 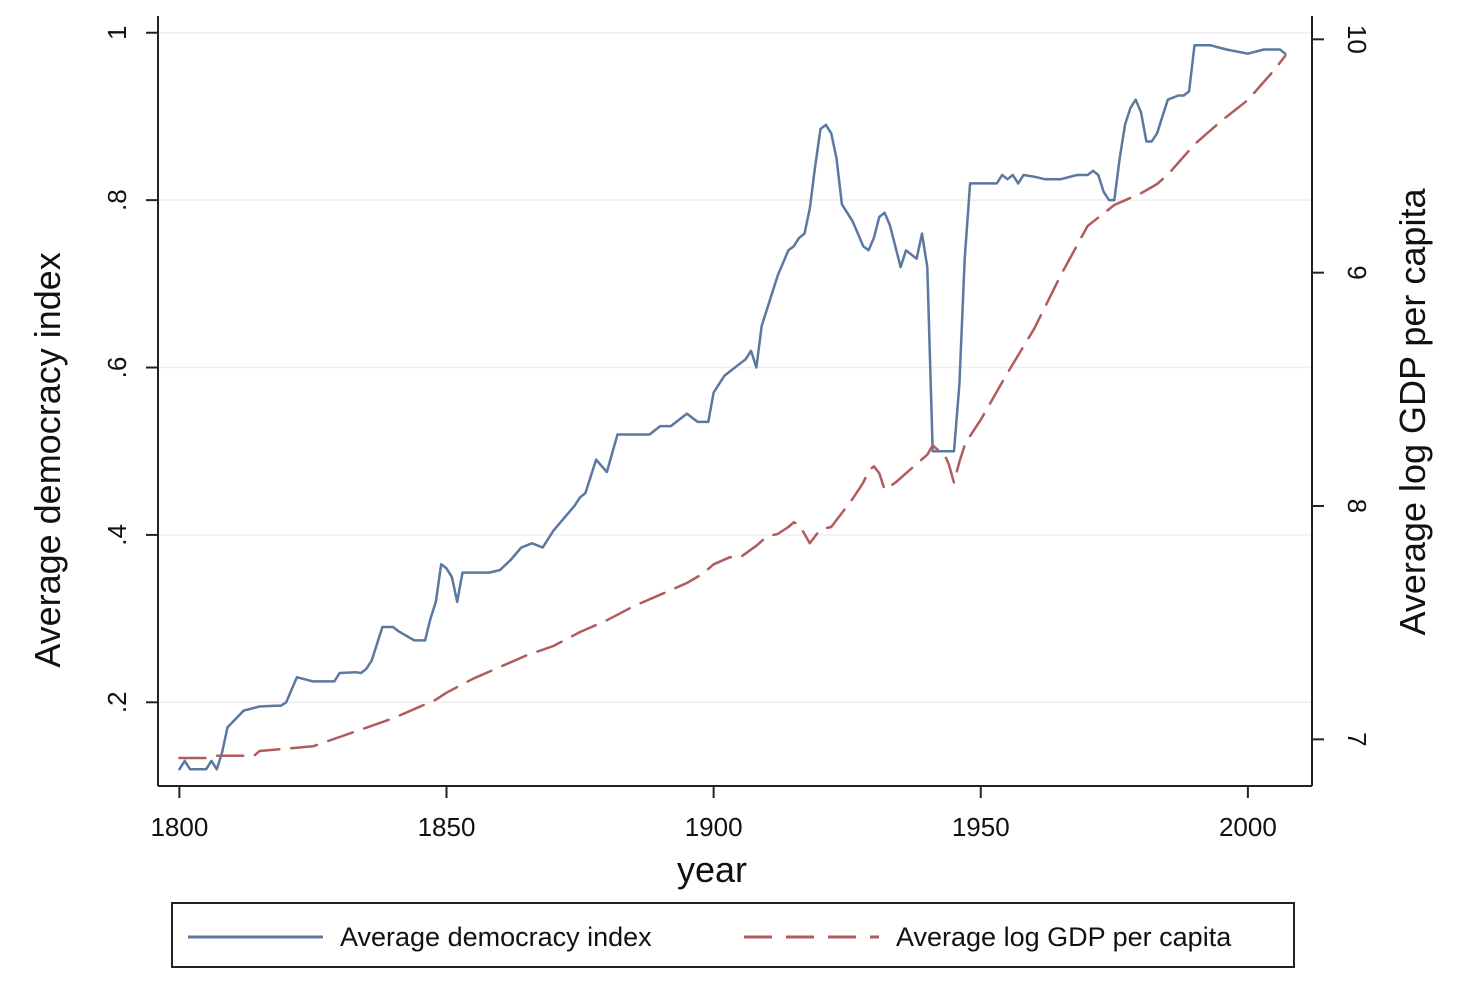 I want to click on x-tick-label-3: 1950, so click(x=981, y=827).